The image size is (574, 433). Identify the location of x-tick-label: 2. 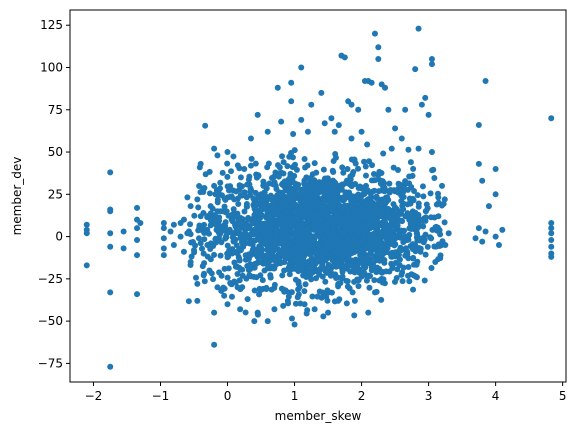
(362, 396).